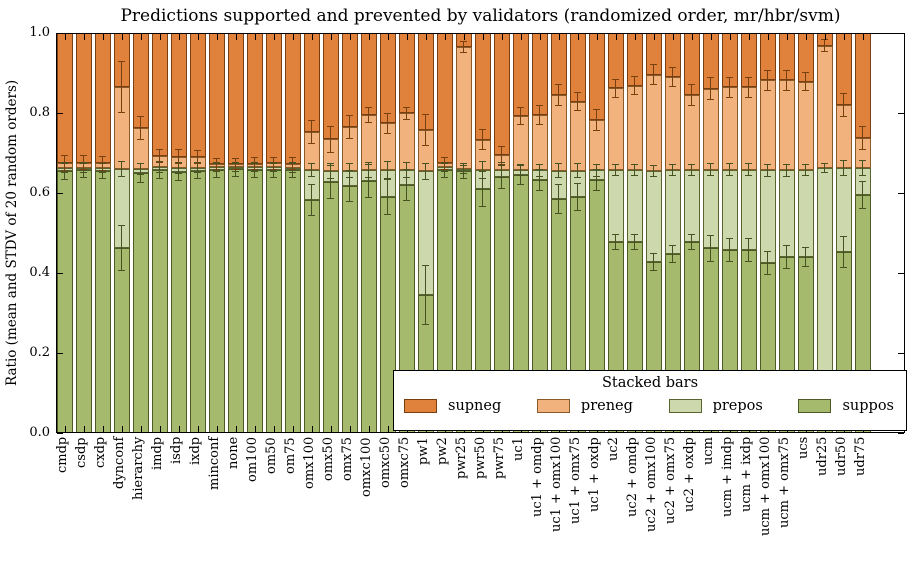 This screenshot has height=562, width=919. Describe the element at coordinates (138, 469) in the screenshot. I see `x-tick-label: hierarchy` at that location.